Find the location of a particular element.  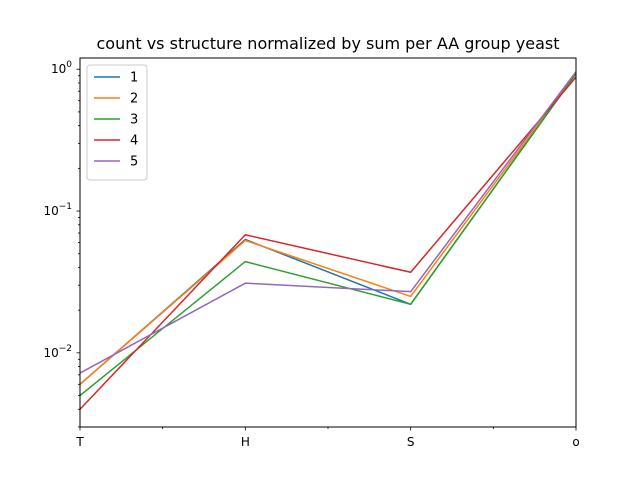

x-tick-label: S is located at coordinates (411, 442).